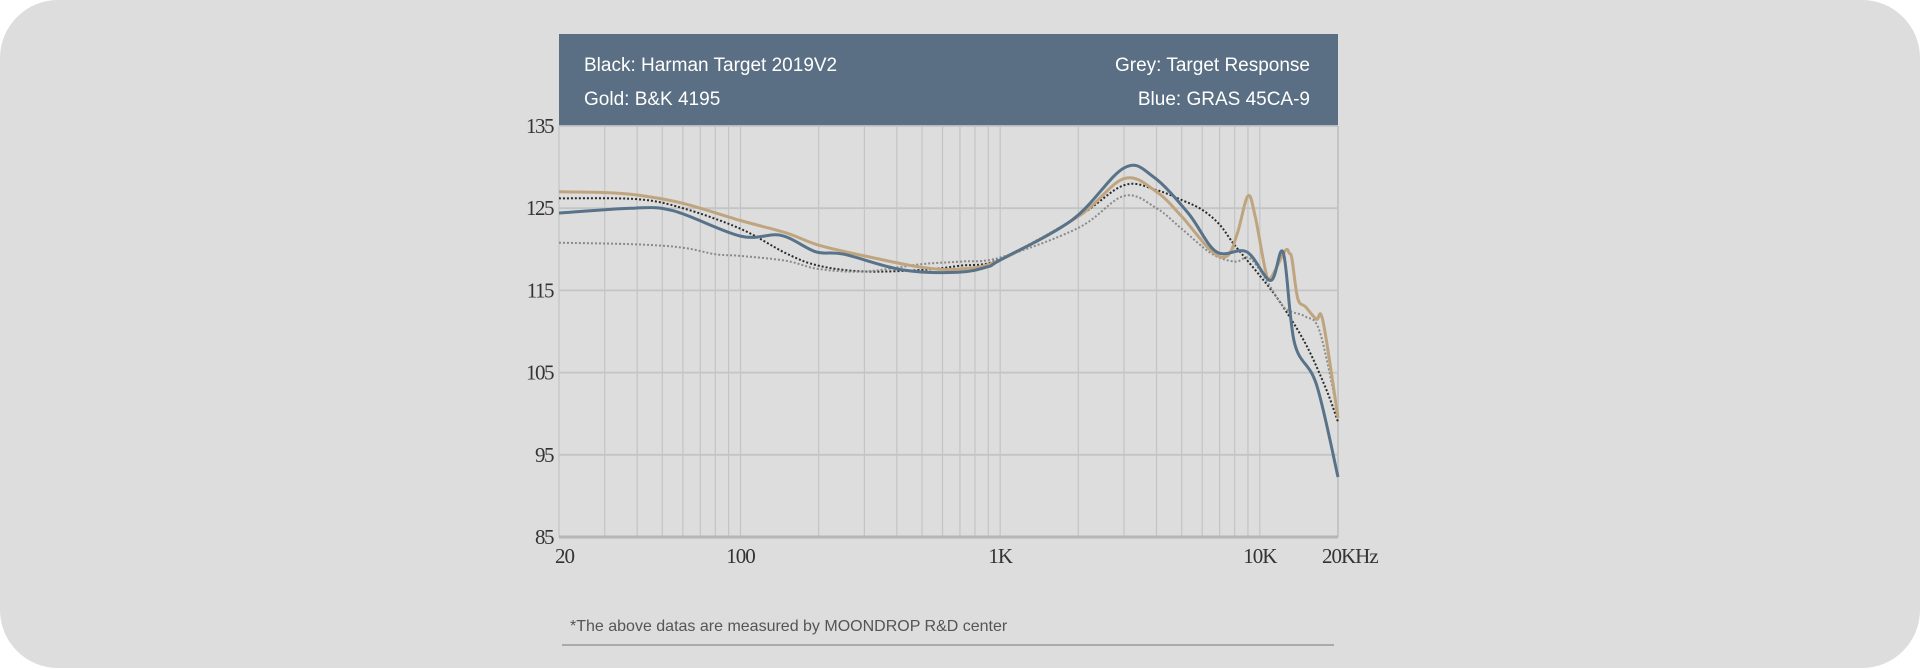 This screenshot has height=670, width=1920. Describe the element at coordinates (565, 556) in the screenshot. I see `x-tick-label: 20` at that location.